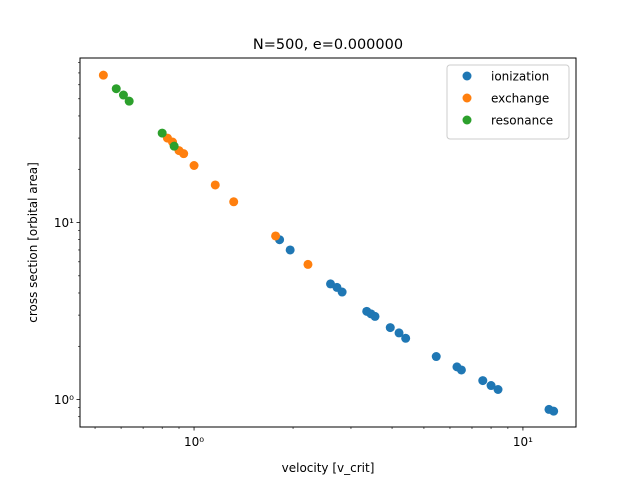 This screenshot has width=640, height=480. What do you see at coordinates (523, 442) in the screenshot?
I see `x-tick-label: 10¹` at bounding box center [523, 442].